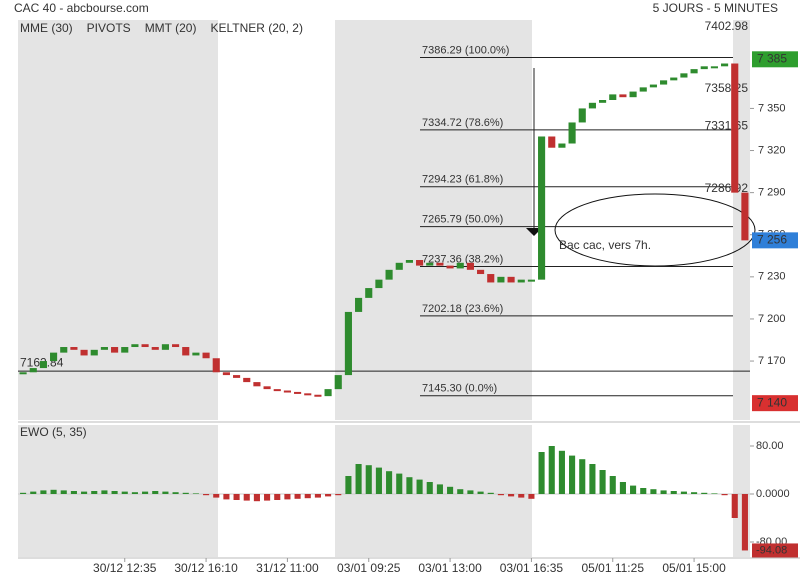 The height and width of the screenshot is (580, 800). I want to click on x-tick-label: 30/12 12:35, so click(125, 568).